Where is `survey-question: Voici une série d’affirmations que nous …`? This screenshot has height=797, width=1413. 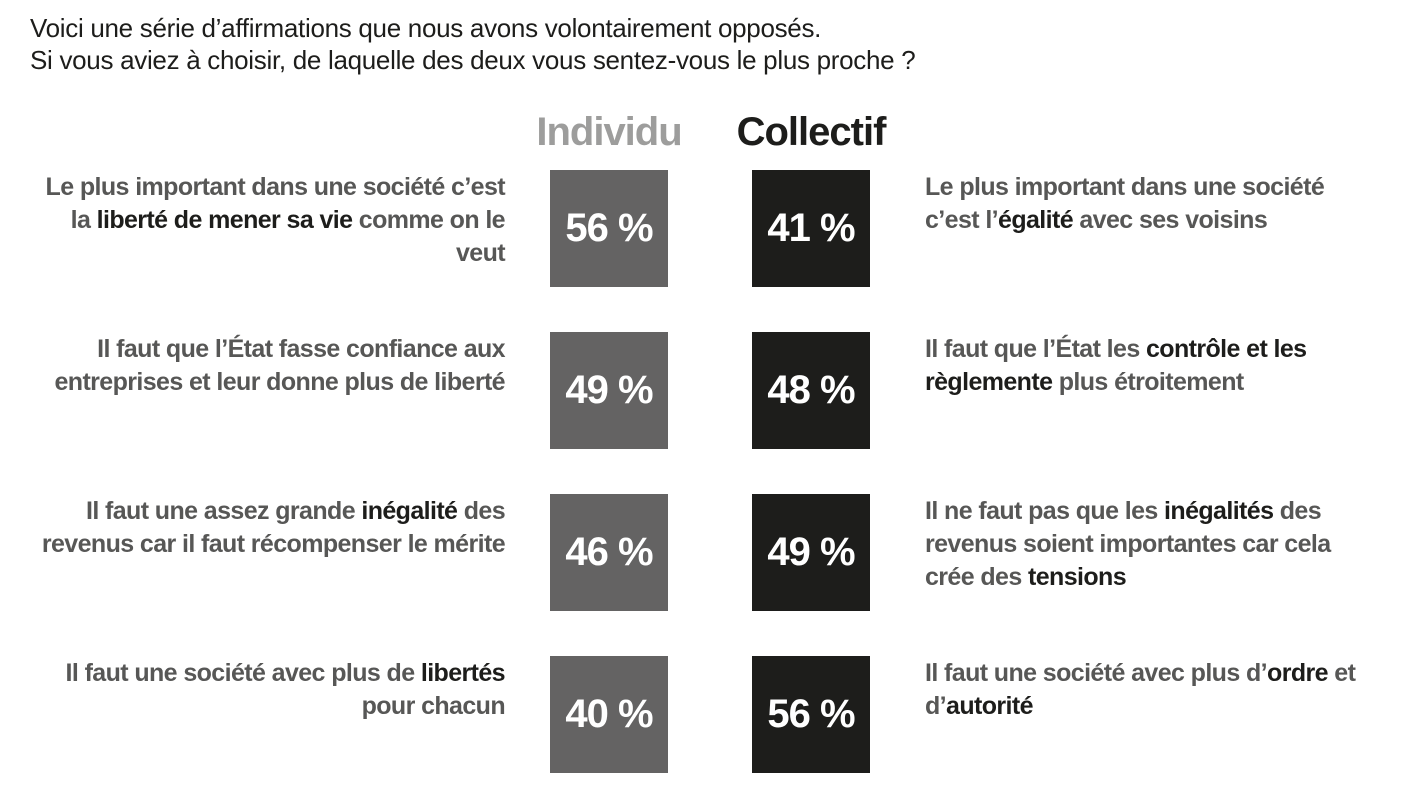 survey-question: Voici une série d’affirmations que nous … is located at coordinates (711, 44).